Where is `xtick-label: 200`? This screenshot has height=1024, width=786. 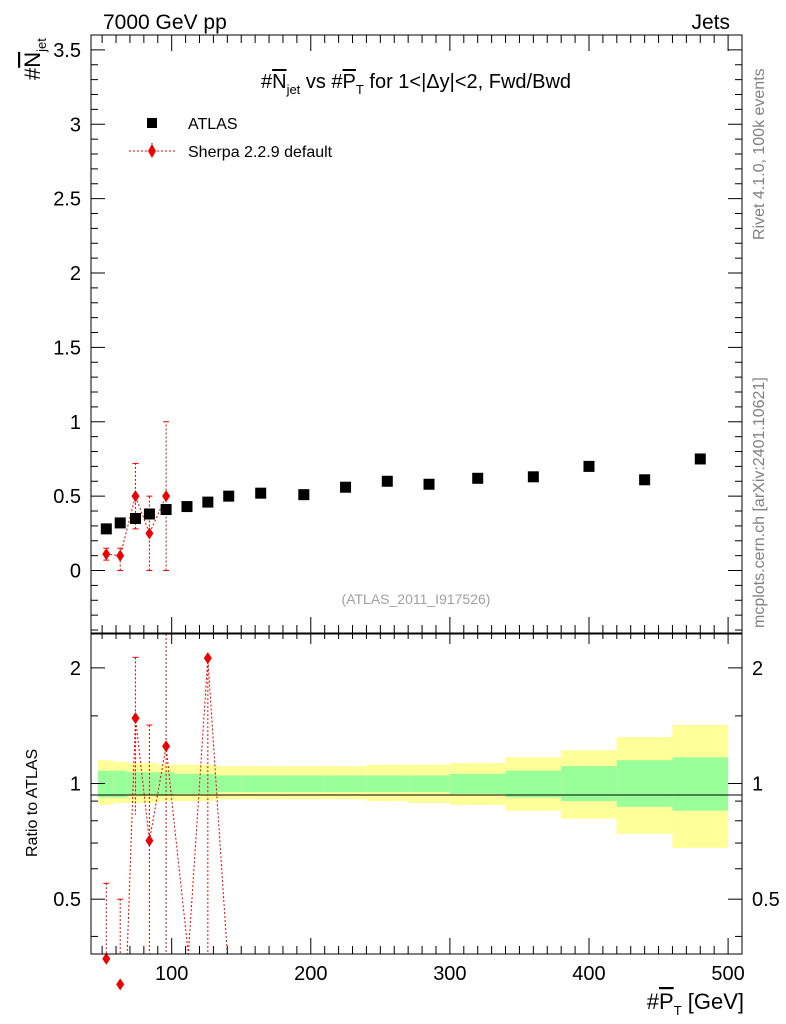 xtick-label: 200 is located at coordinates (310, 974).